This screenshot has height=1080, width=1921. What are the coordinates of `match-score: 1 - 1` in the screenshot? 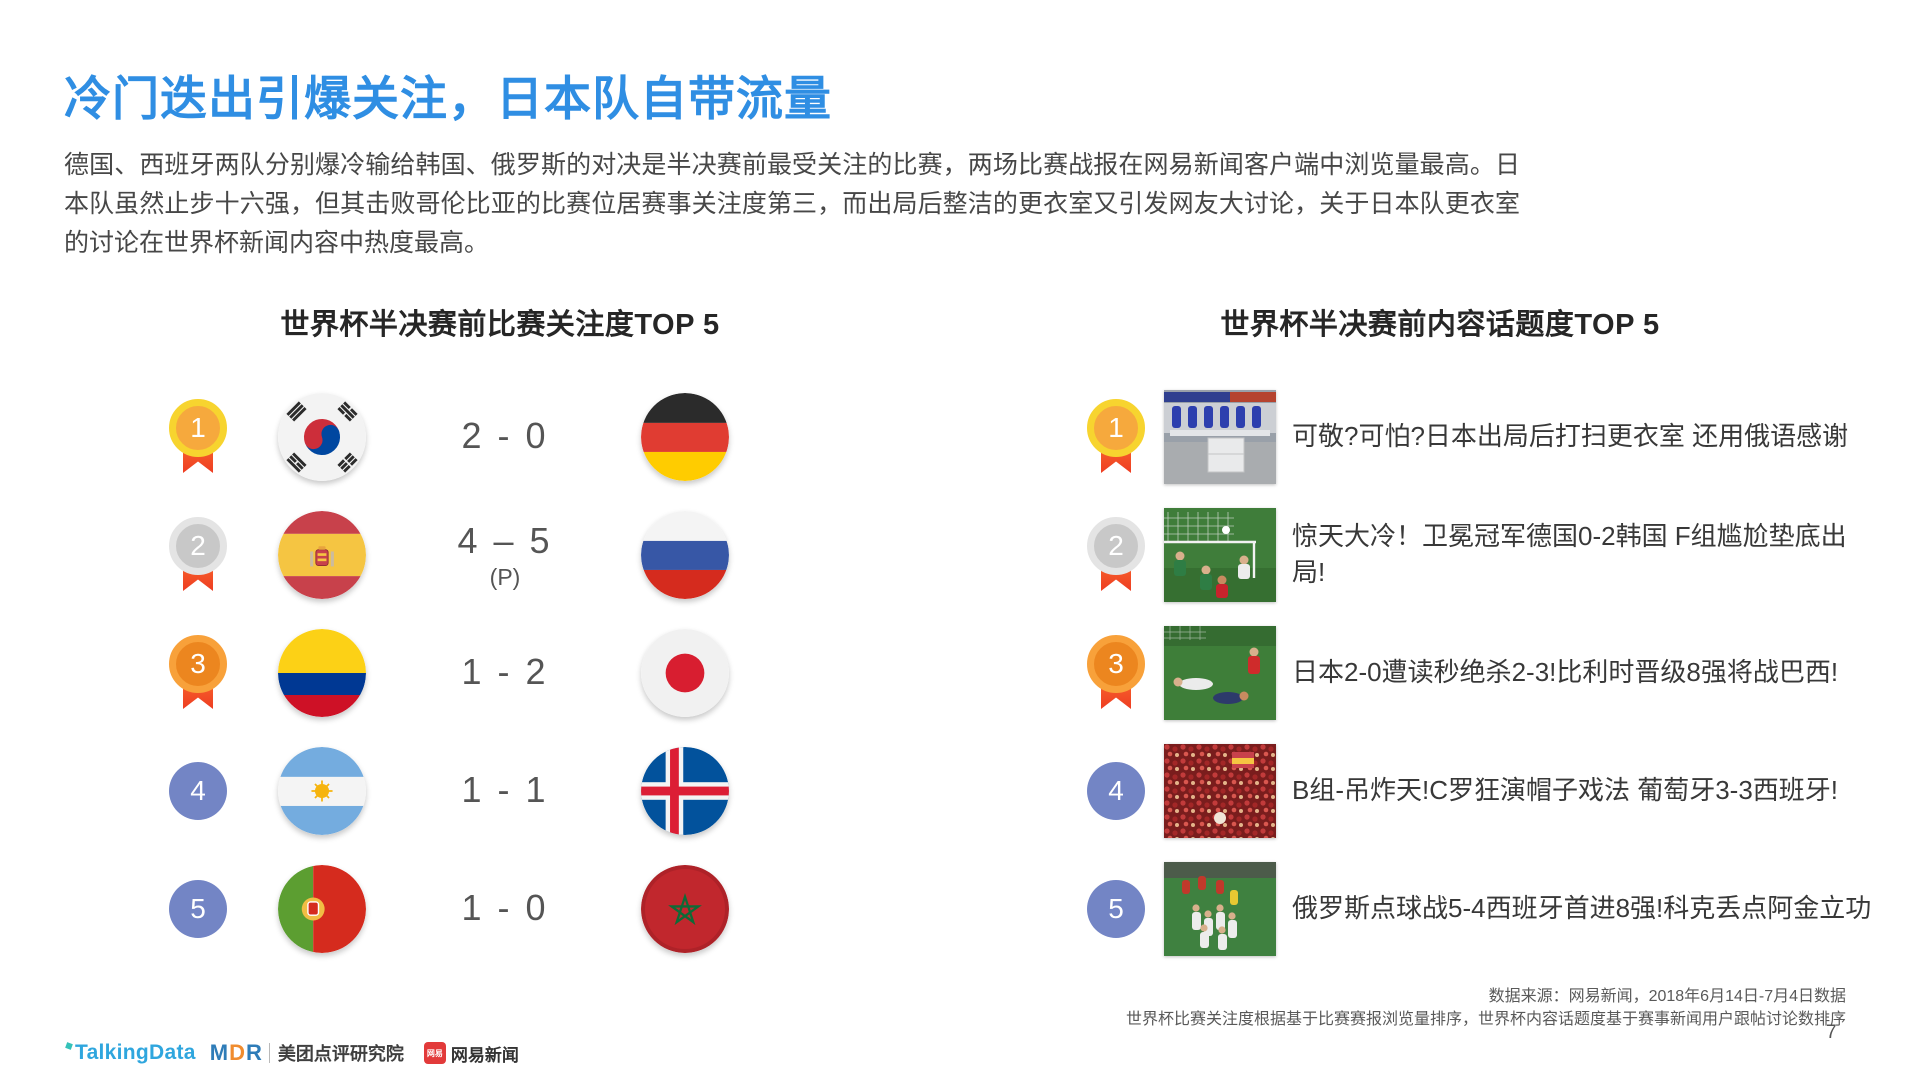 It's located at (505, 789).